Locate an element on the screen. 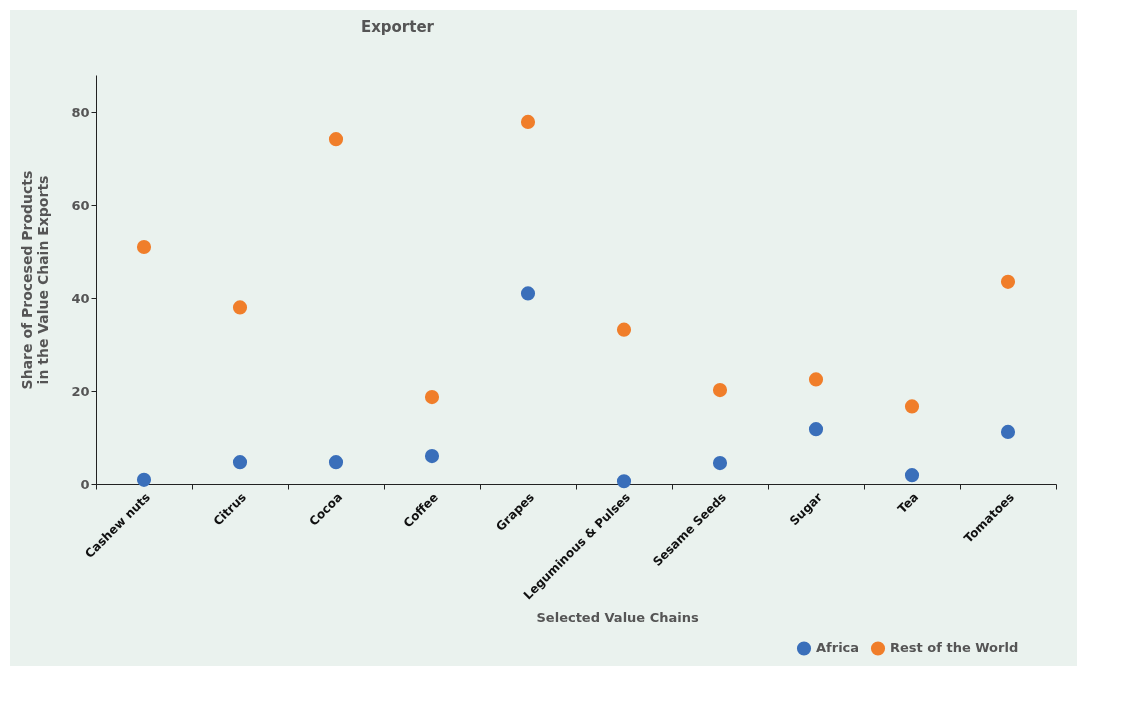 The height and width of the screenshot is (706, 1132). legend-label: Rest of the World is located at coordinates (954, 648).